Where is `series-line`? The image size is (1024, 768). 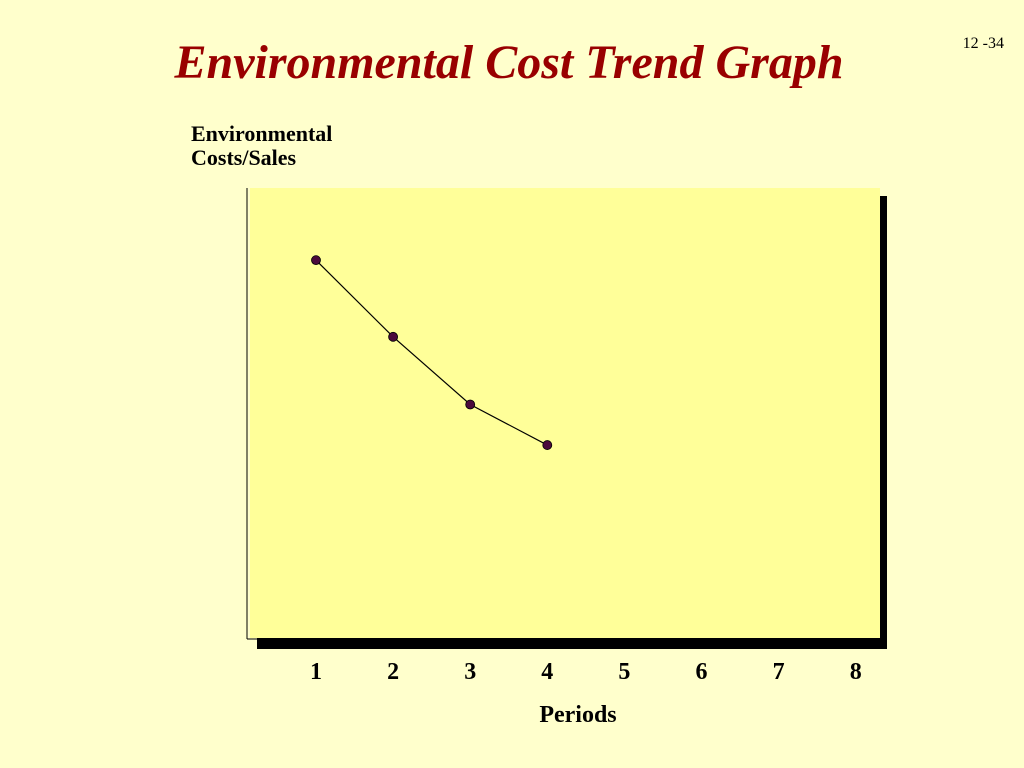 series-line is located at coordinates (431, 352).